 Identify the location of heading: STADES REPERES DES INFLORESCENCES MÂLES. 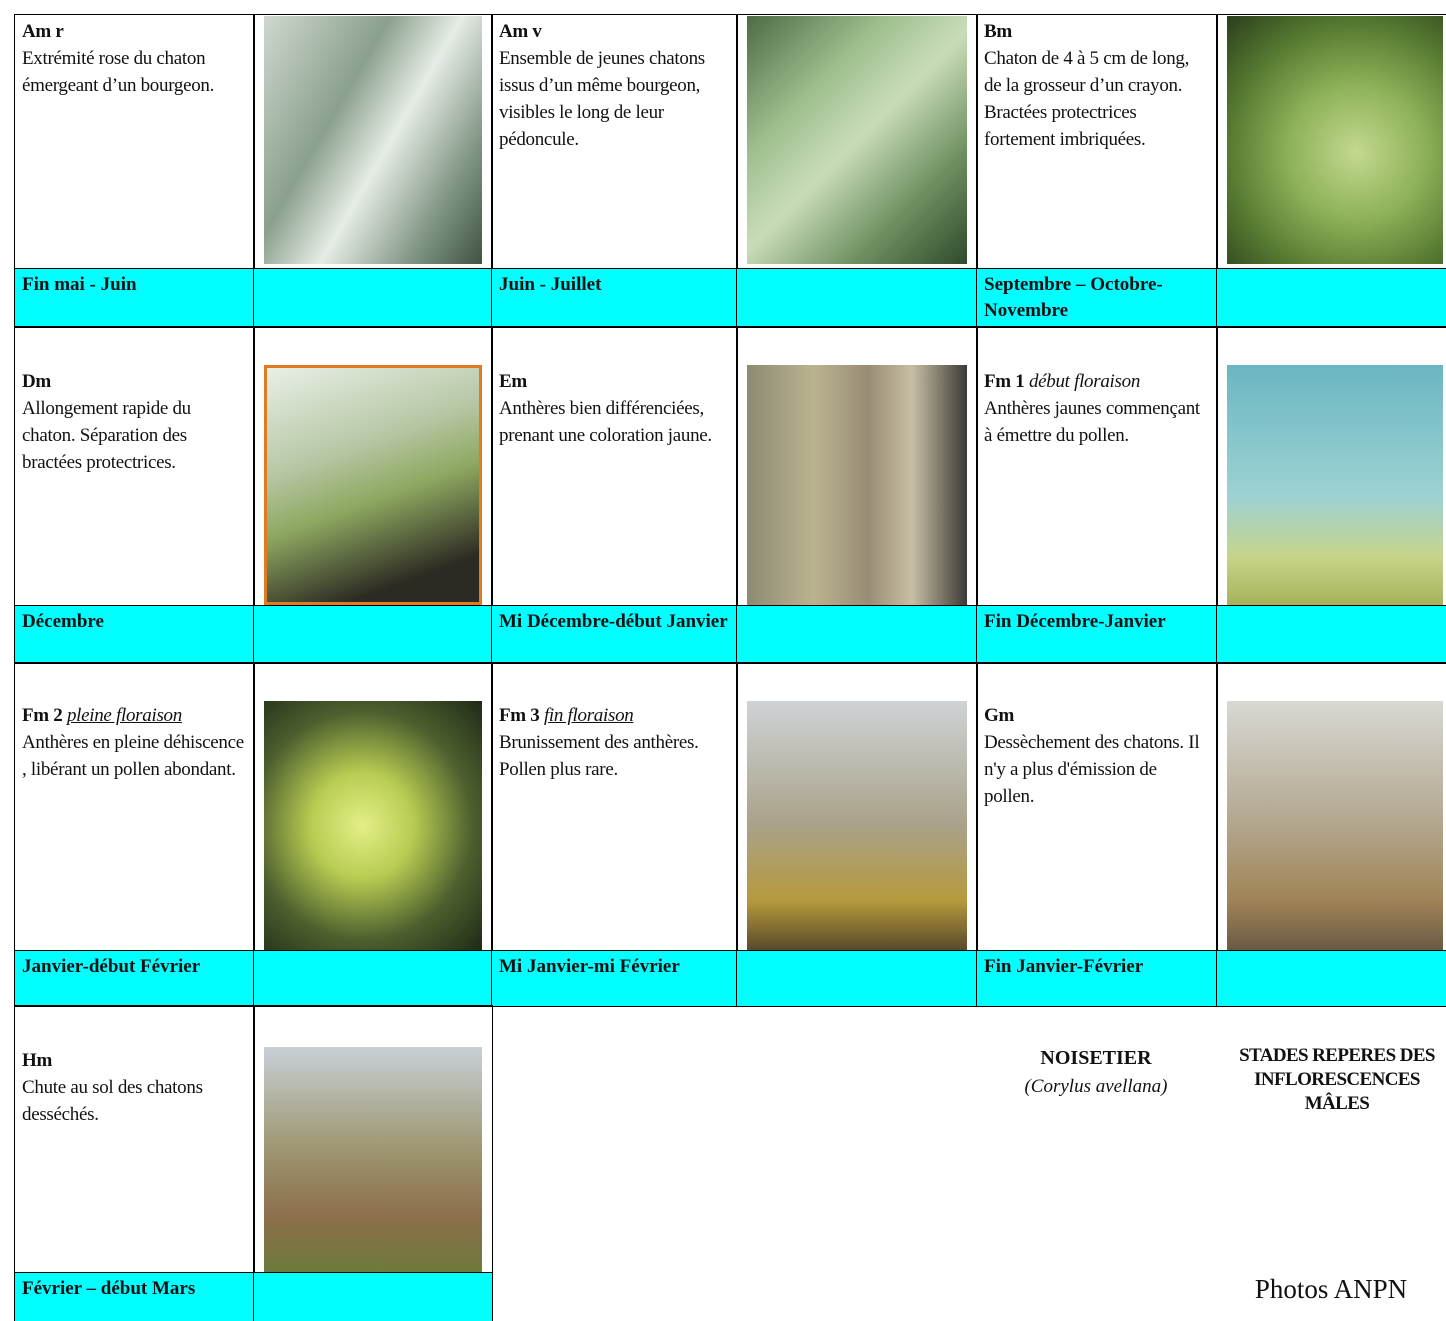
(1337, 1079).